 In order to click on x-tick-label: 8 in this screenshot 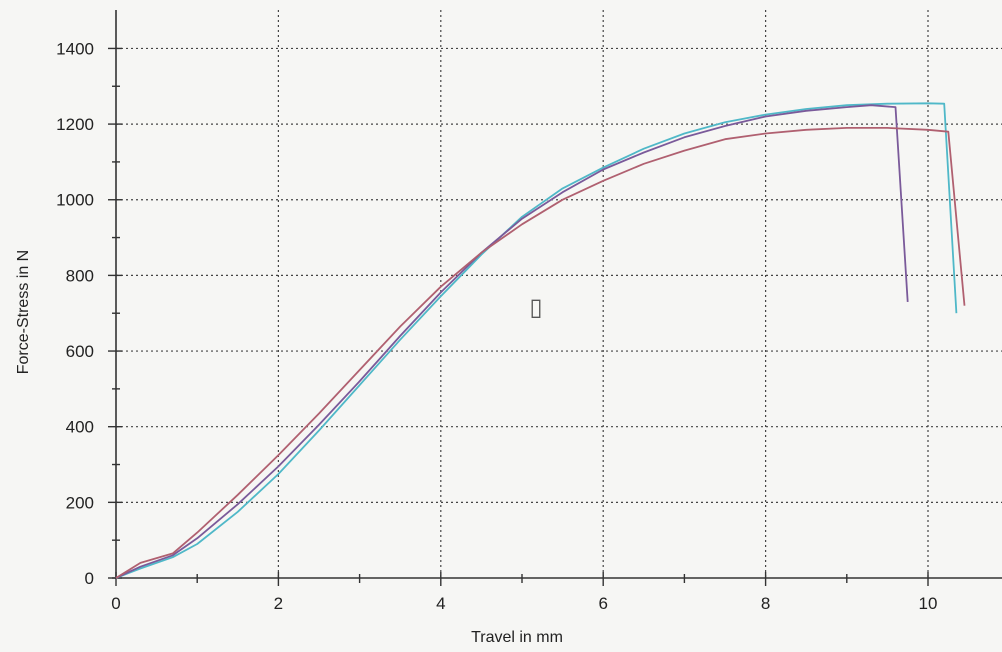, I will do `click(765, 603)`.